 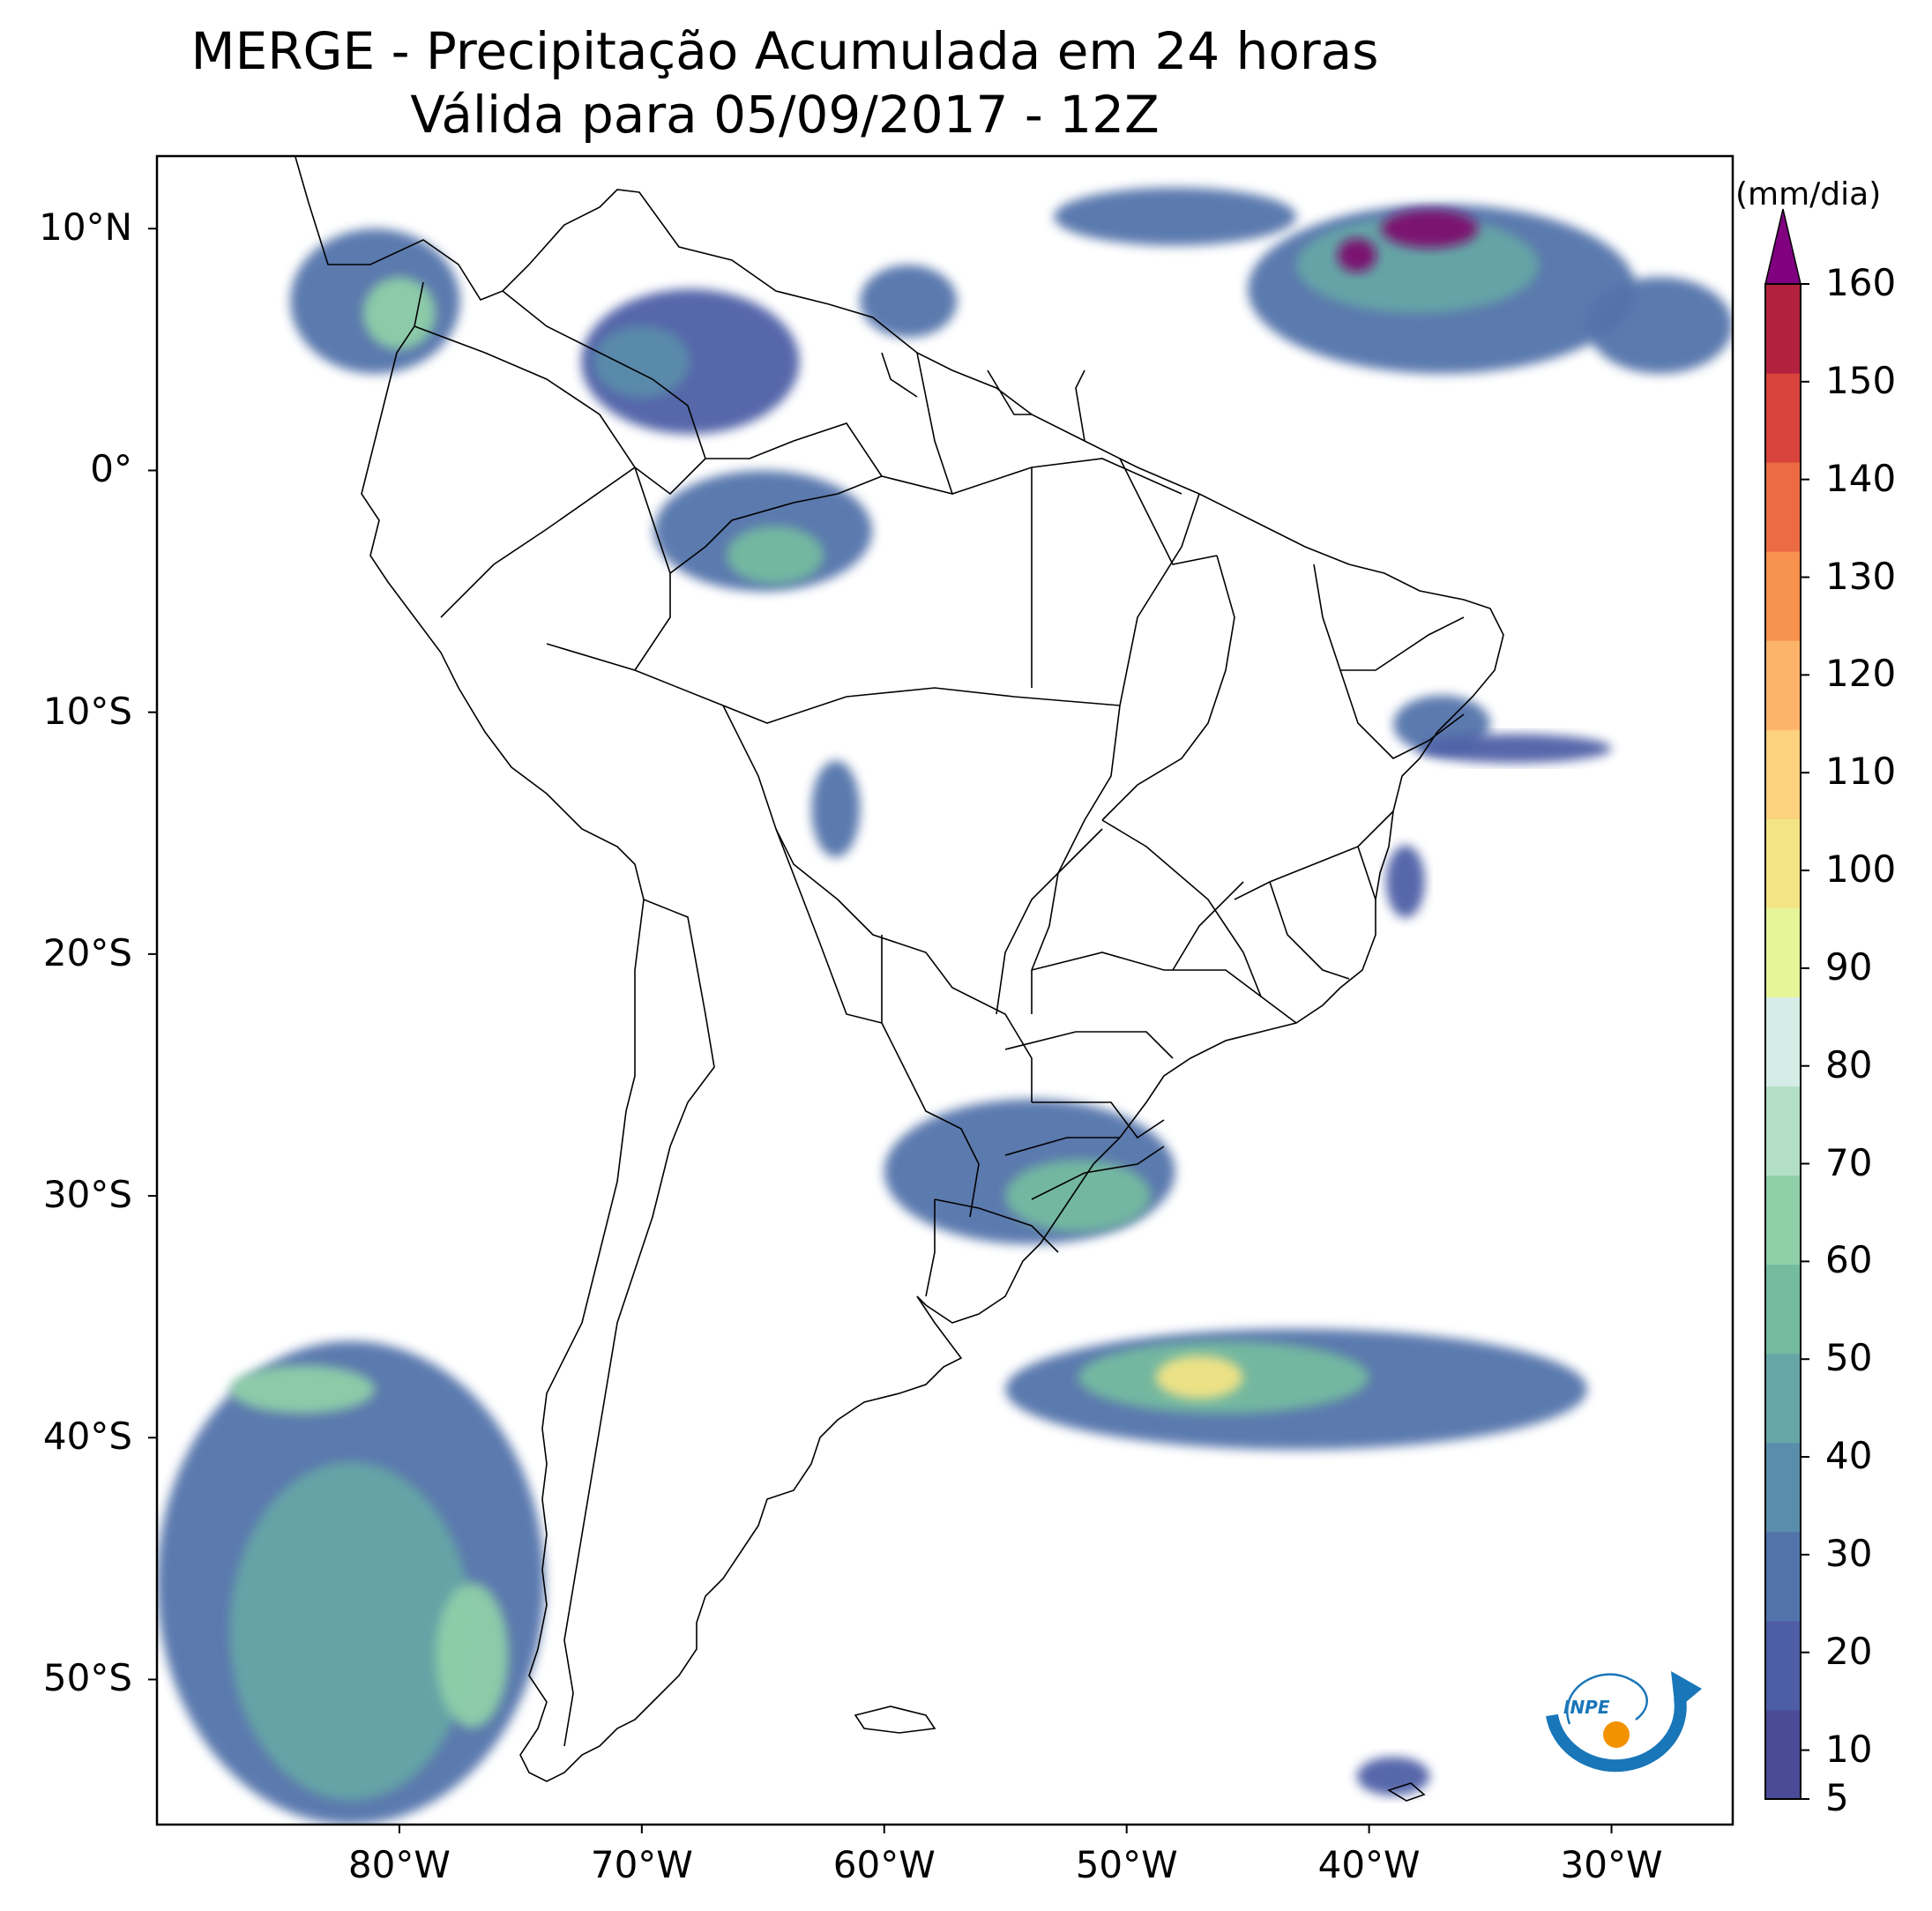 What do you see at coordinates (1861, 870) in the screenshot?
I see `colorbar-tick-label: 100` at bounding box center [1861, 870].